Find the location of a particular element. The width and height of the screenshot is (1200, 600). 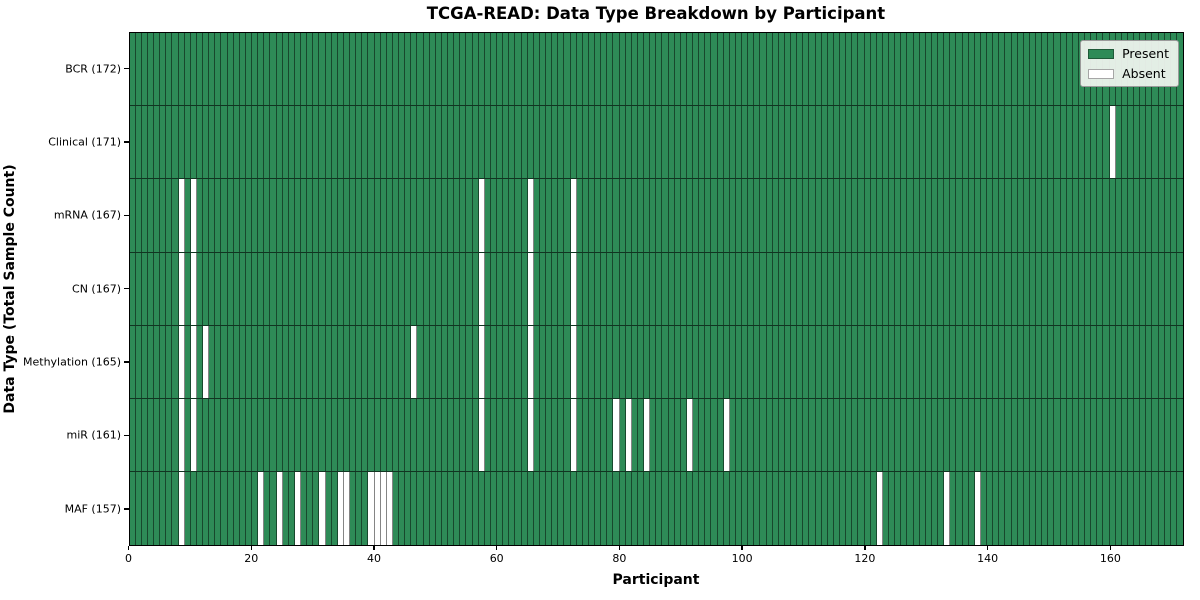

y-tick-label: mRNA (167) is located at coordinates (87, 215).